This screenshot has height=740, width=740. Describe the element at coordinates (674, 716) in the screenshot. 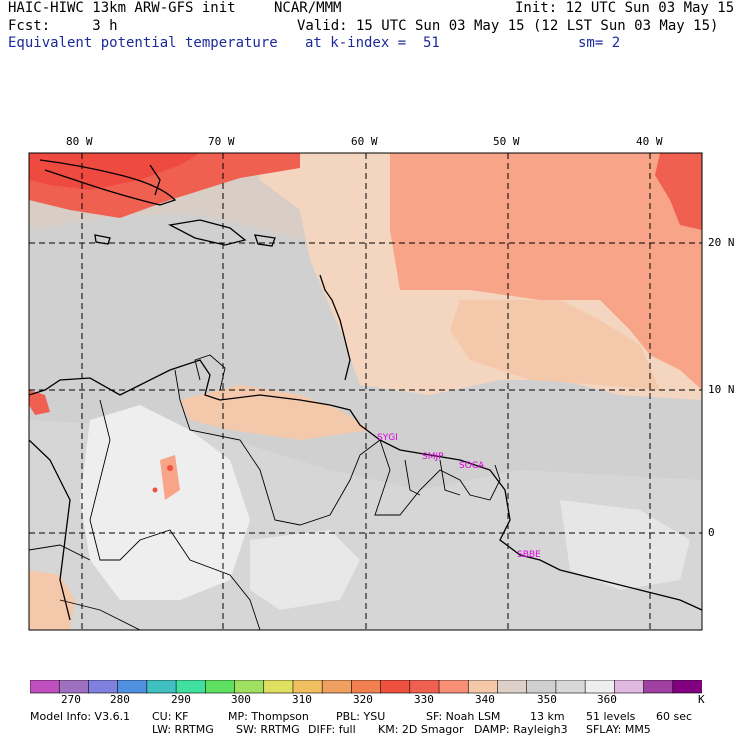

I see `footer-timestep: 60 sec` at that location.